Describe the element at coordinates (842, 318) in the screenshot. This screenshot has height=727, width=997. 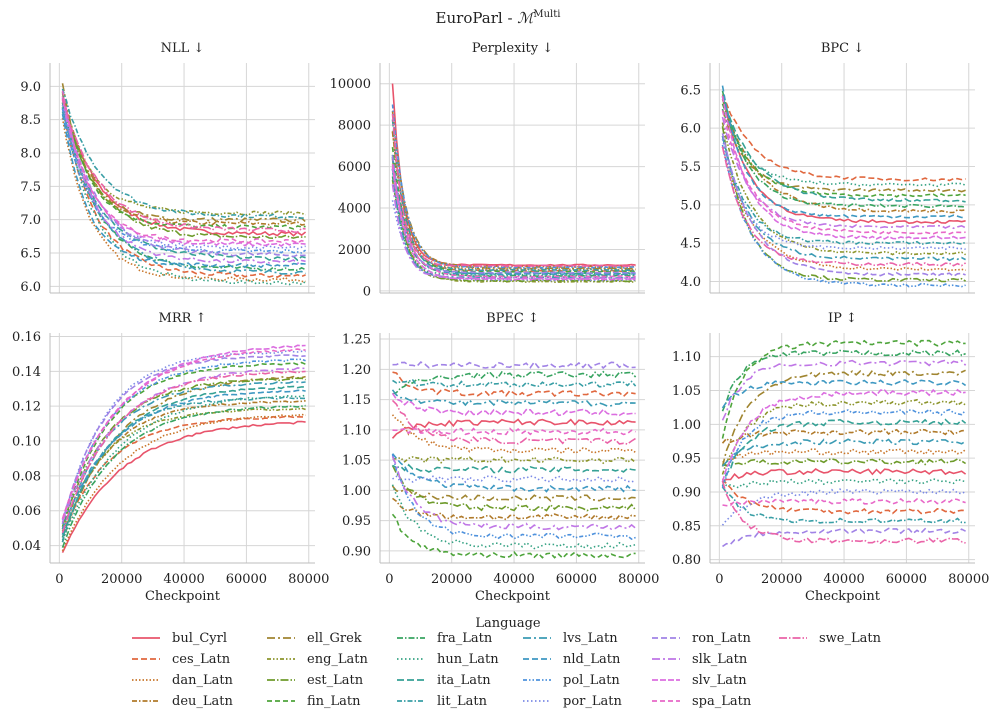
I see `panel-title: IP ↕` at that location.